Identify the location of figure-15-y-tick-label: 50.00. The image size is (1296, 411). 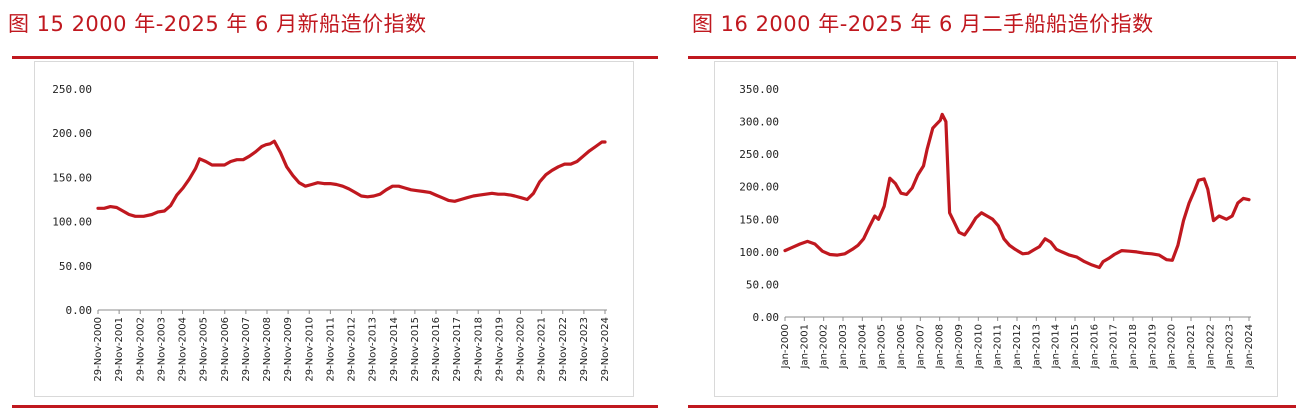
(75, 266).